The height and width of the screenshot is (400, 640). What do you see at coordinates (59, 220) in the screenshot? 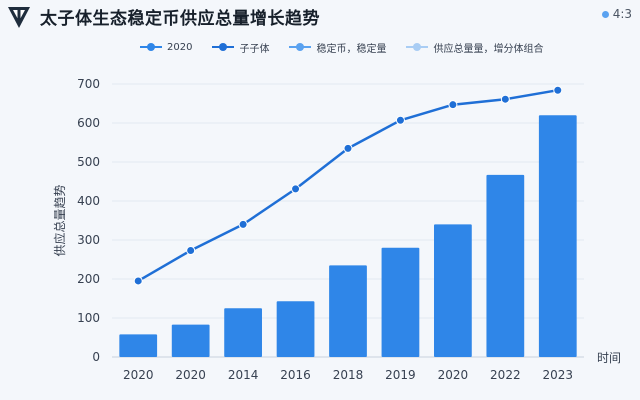
I see `y-axis-title: 供应总量趋势` at bounding box center [59, 220].